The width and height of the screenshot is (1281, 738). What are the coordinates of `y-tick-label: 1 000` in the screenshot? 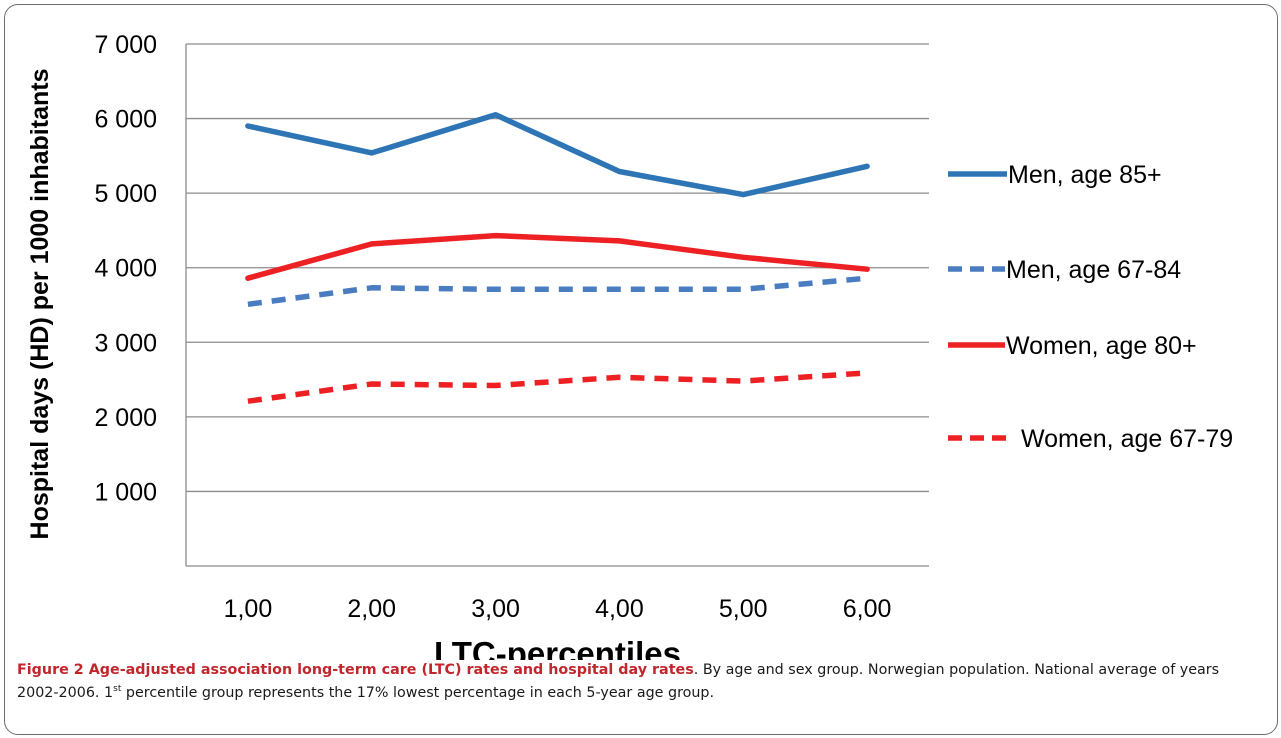 It's located at (125, 492).